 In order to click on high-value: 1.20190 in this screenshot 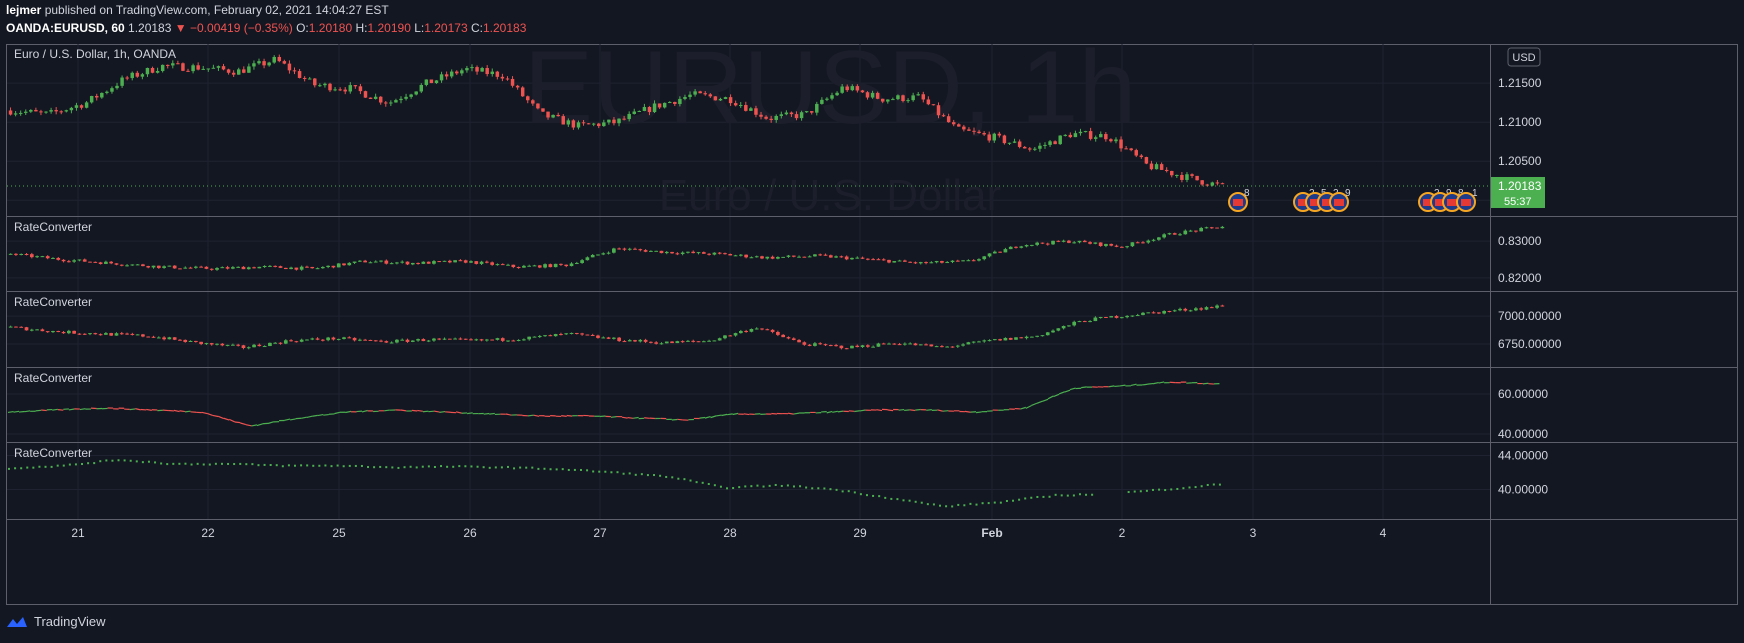, I will do `click(389, 28)`.